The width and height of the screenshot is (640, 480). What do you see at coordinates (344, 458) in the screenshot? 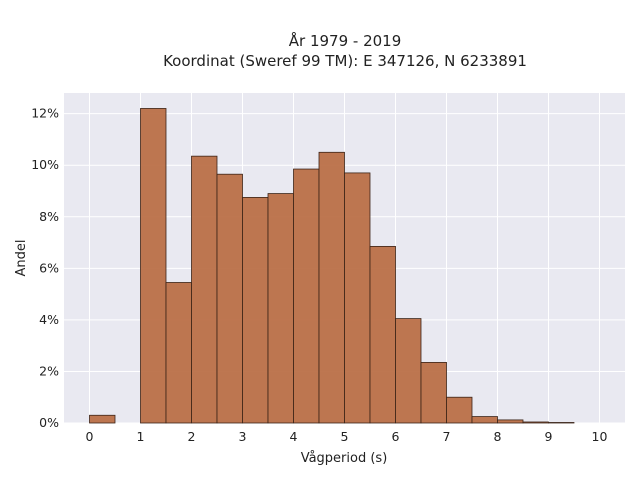
I see `x-axis-label: Vågperiod (s)` at bounding box center [344, 458].